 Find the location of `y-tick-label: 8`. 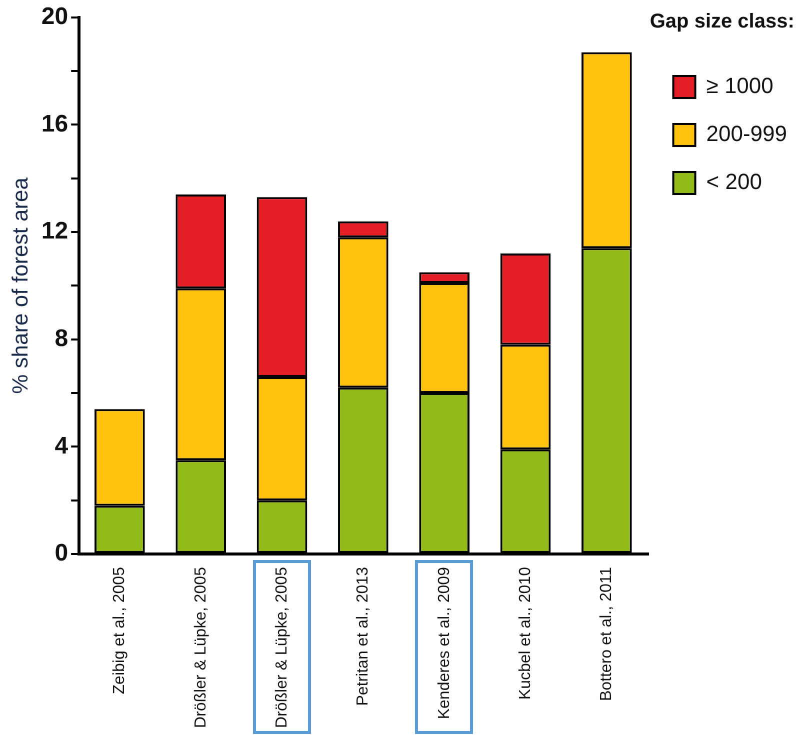

y-tick-label: 8 is located at coordinates (61, 338).